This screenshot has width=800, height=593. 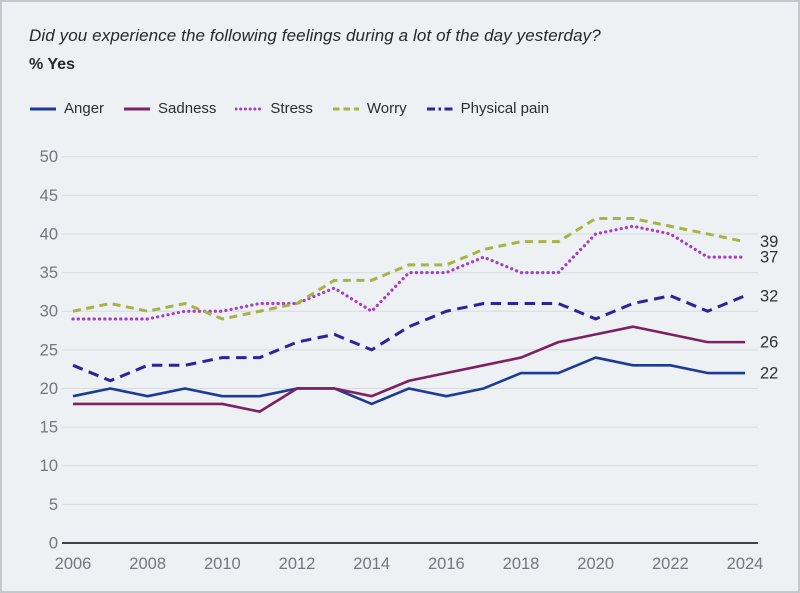 I want to click on anger-swatch-icon, so click(x=43, y=108).